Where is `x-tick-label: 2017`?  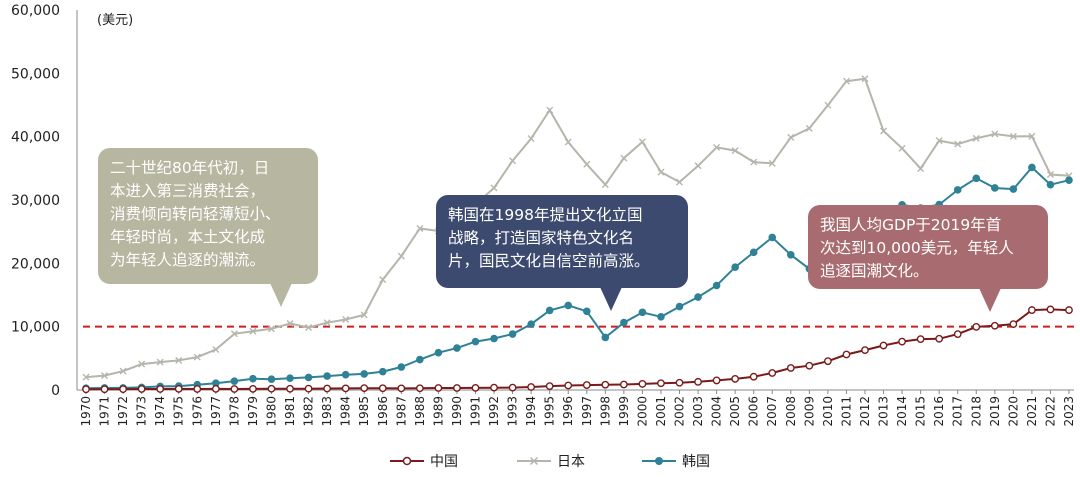 x-tick-label: 2017 is located at coordinates (958, 411).